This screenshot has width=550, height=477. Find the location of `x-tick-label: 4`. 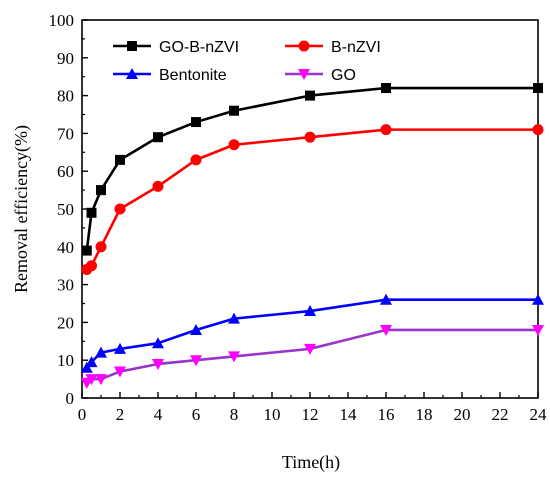

x-tick-label: 4 is located at coordinates (158, 414).